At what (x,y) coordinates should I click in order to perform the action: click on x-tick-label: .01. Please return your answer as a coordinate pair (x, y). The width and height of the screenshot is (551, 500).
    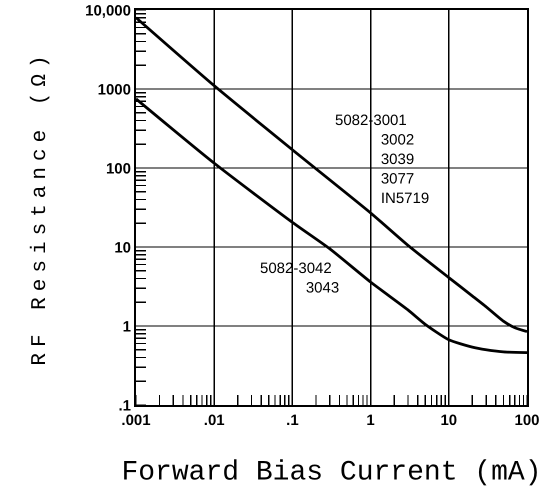
    Looking at the image, I should click on (214, 420).